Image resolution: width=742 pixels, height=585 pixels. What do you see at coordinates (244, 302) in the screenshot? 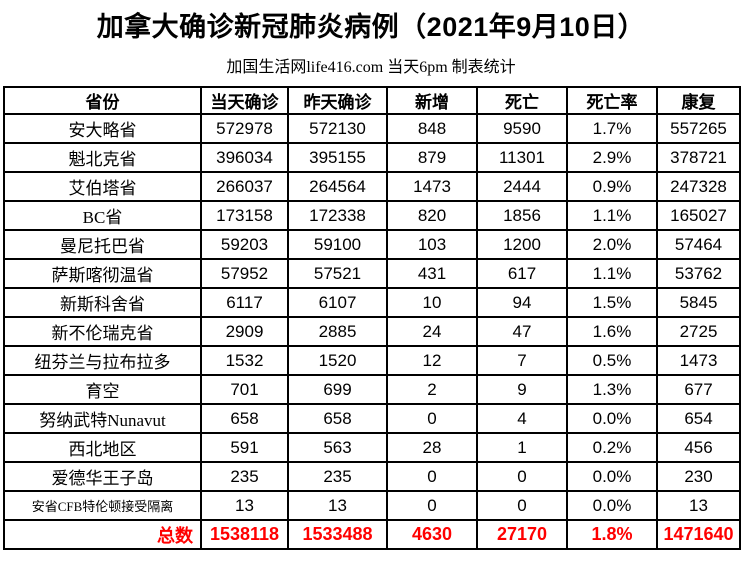
I see `cell-today: 6117` at bounding box center [244, 302].